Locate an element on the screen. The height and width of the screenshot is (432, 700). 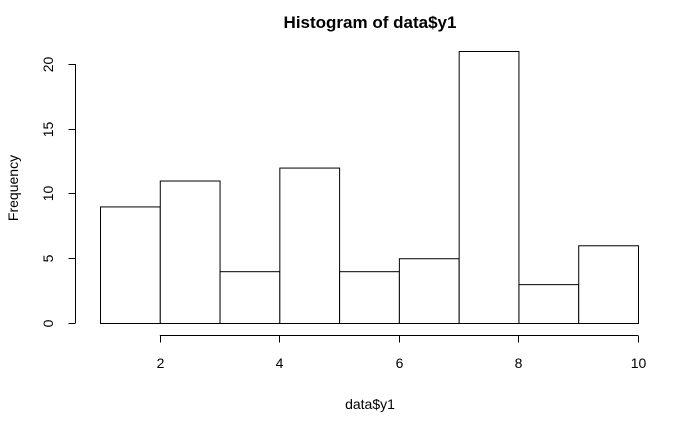
x-axis: 2 4 6 8 10 is located at coordinates (402, 353).